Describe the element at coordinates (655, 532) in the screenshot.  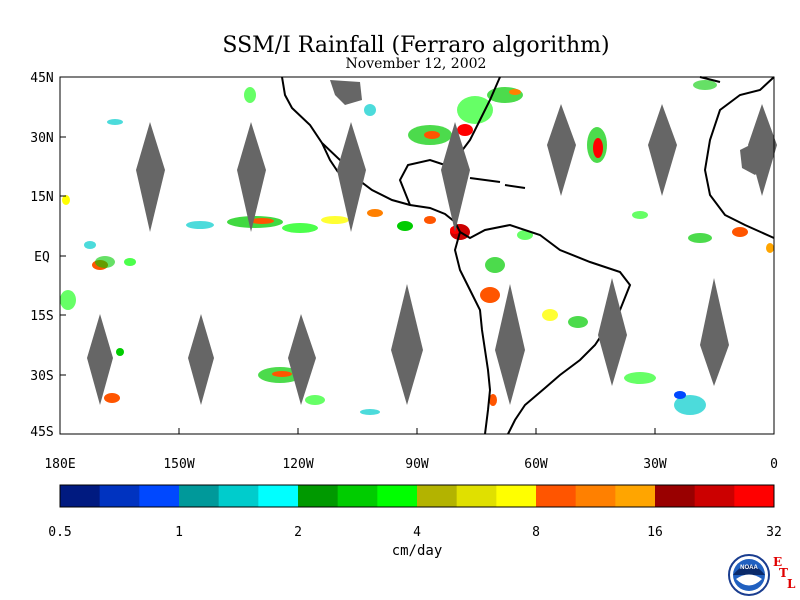
I see `colorbar-tick-5: 16` at that location.